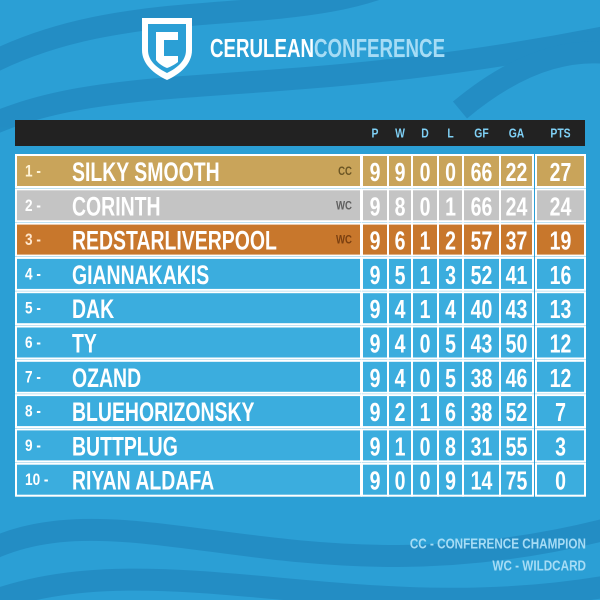  I want to click on stat-value: 31, so click(482, 446).